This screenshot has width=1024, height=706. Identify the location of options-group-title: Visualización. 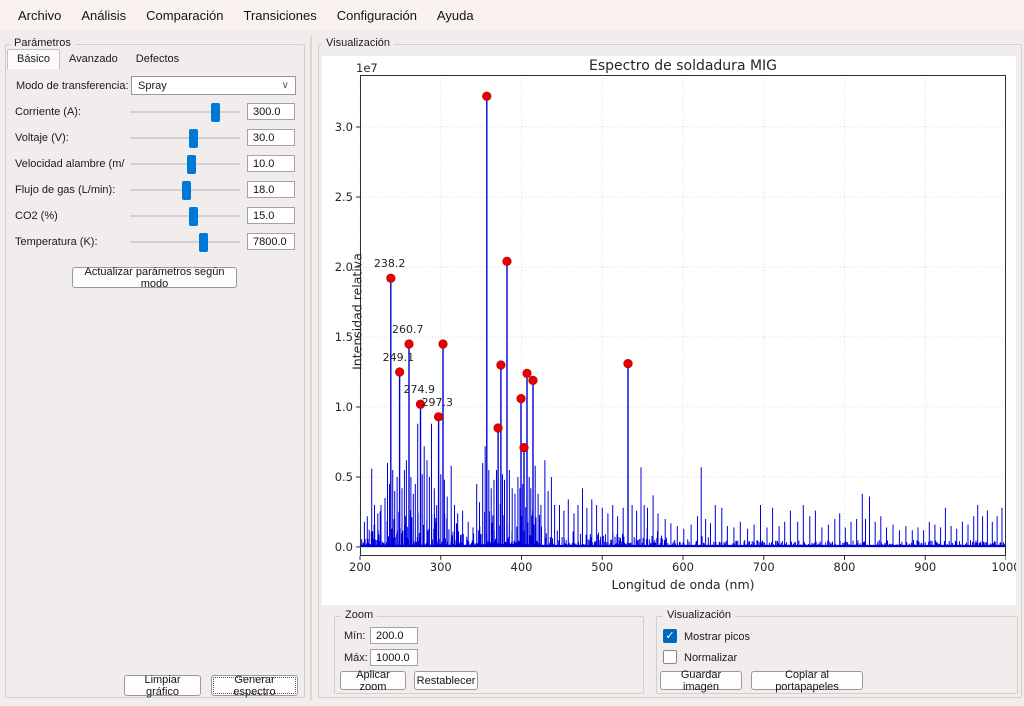
(699, 615).